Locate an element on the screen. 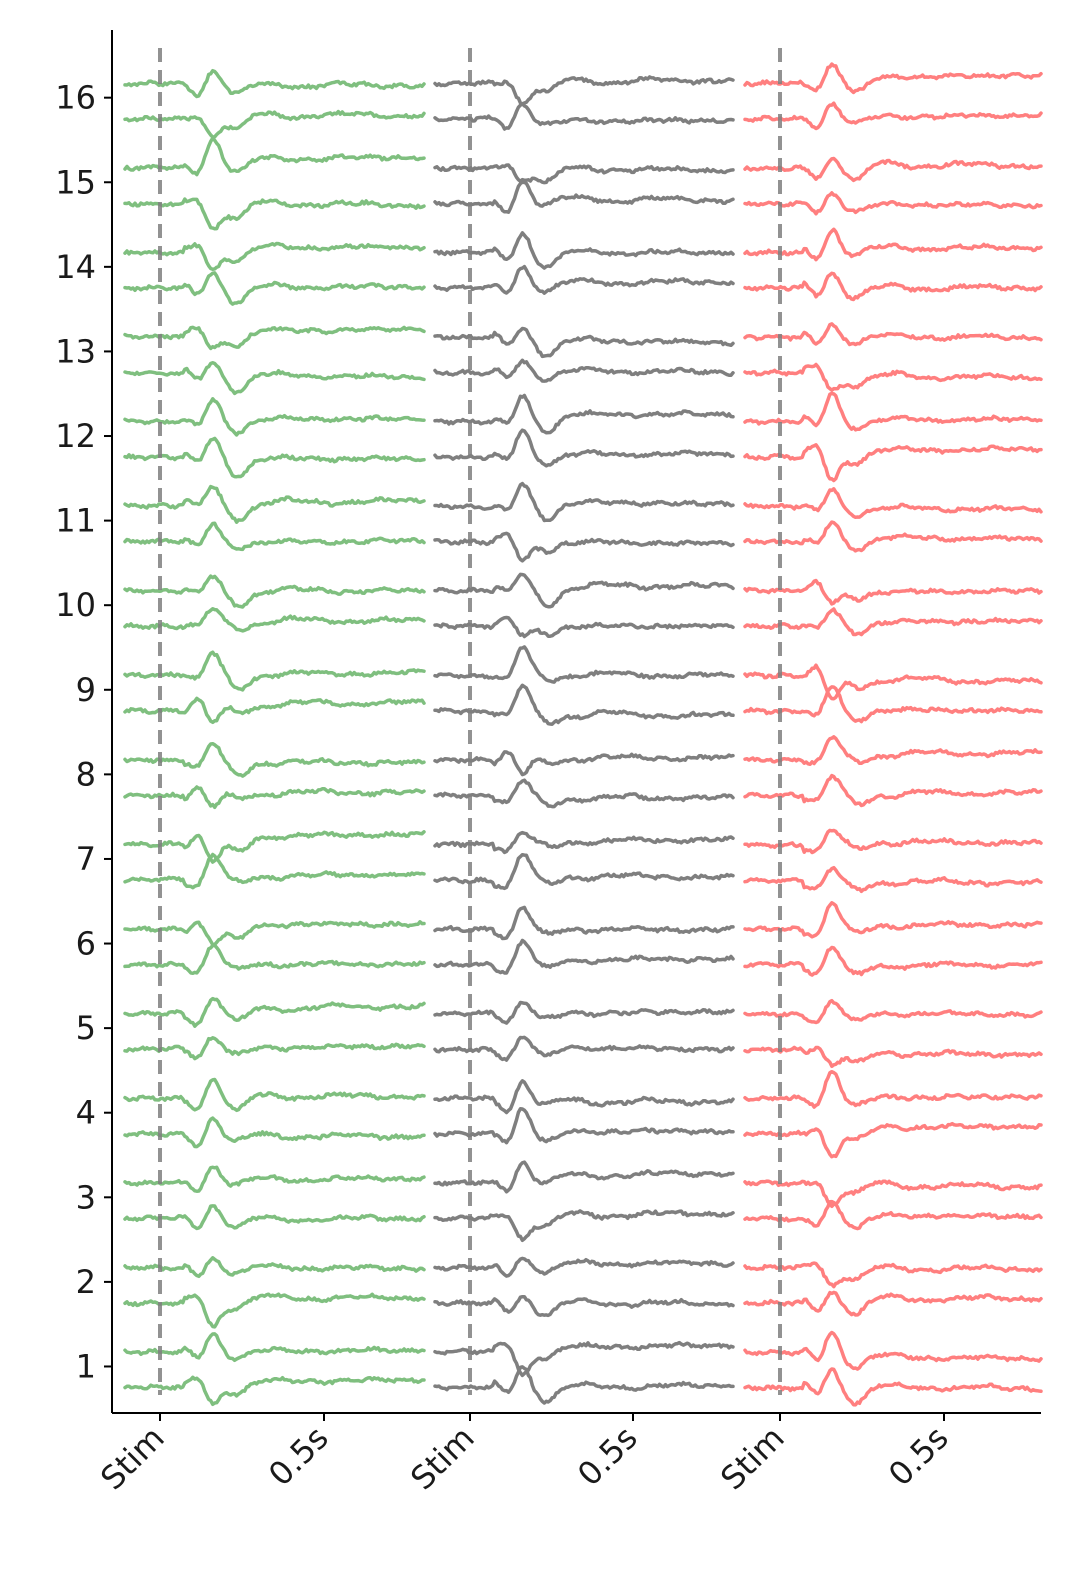  y-tick-label: 5 is located at coordinates (86, 1028).